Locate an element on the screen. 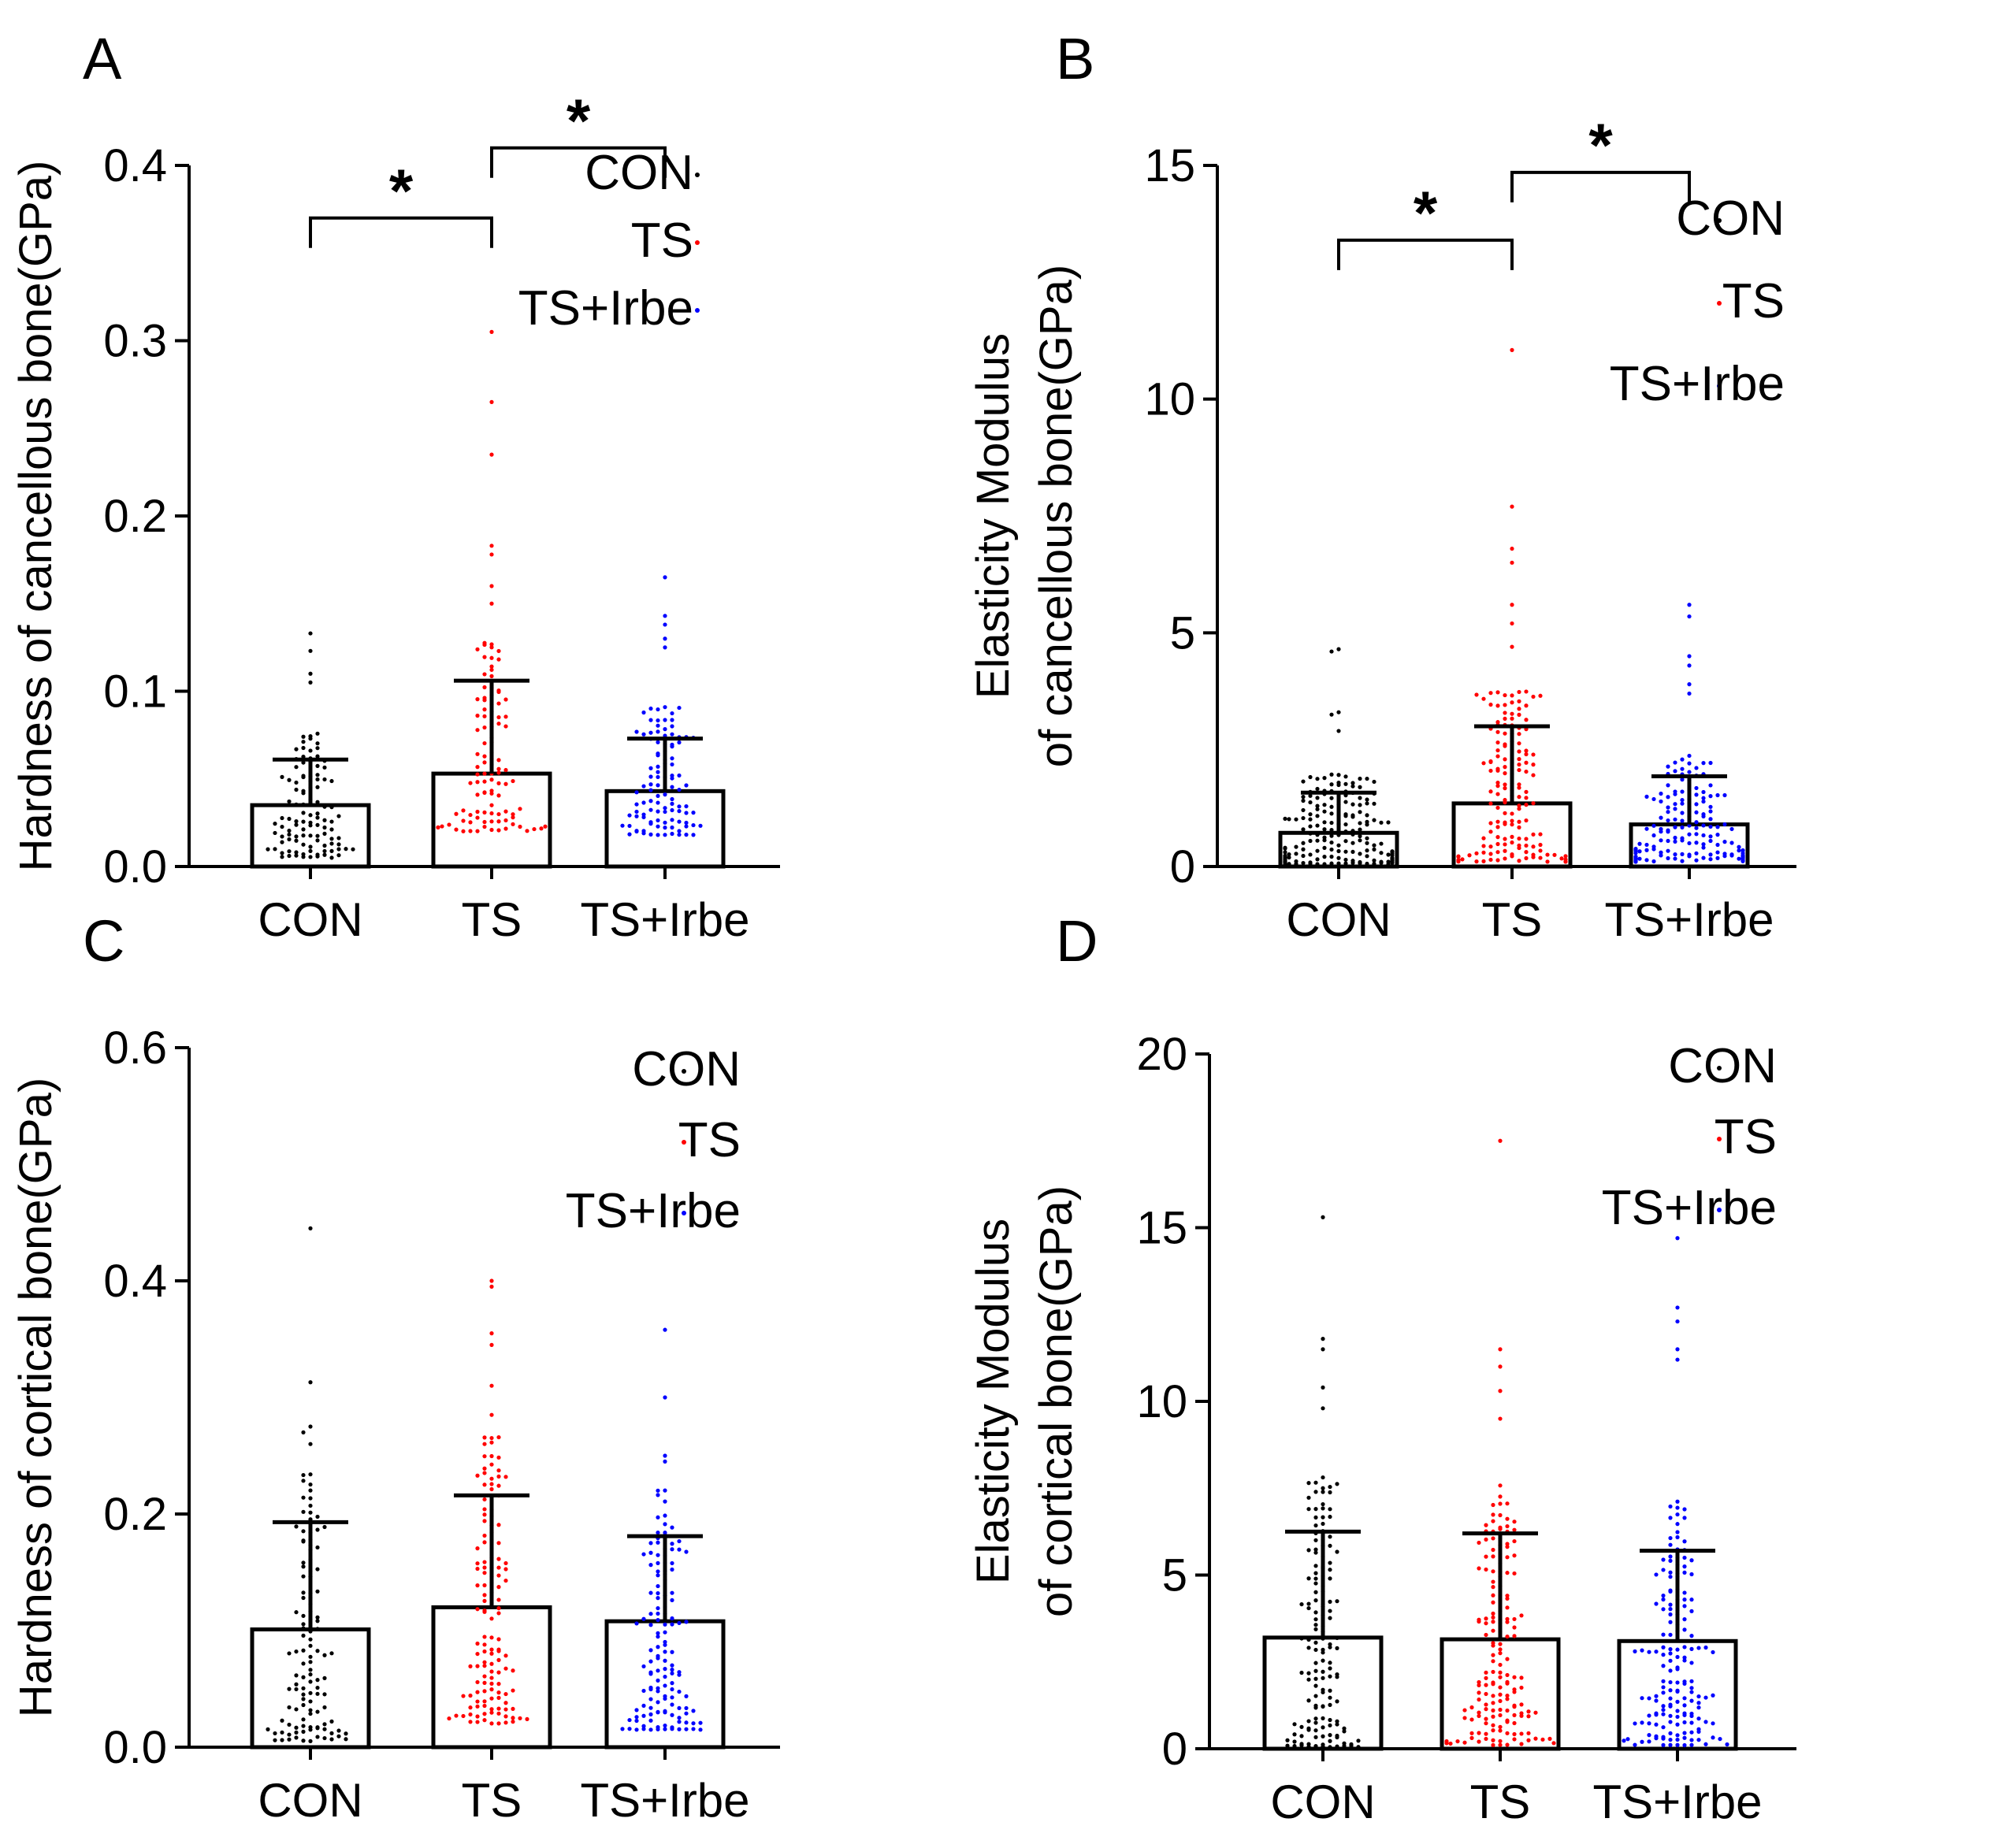  y-tick-label: 0.4 is located at coordinates (135, 165).